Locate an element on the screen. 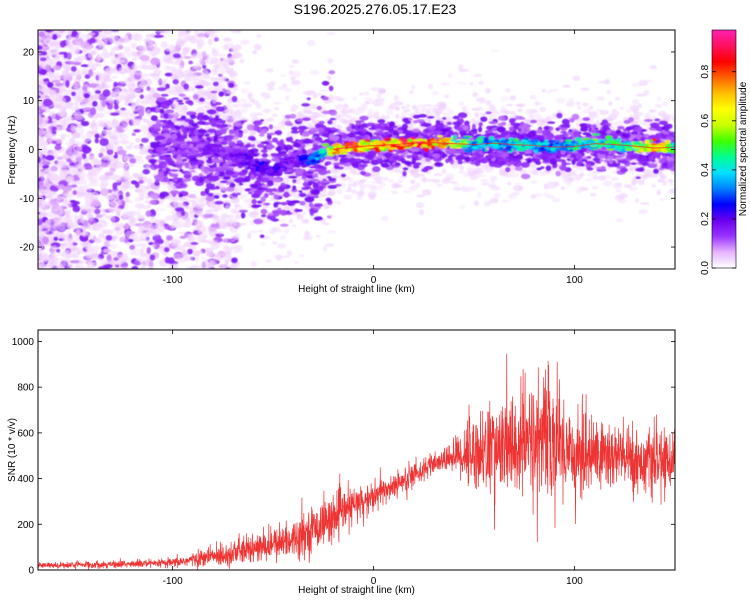 The width and height of the screenshot is (750, 600). spectrogram-blob-1936 is located at coordinates (78, 276).